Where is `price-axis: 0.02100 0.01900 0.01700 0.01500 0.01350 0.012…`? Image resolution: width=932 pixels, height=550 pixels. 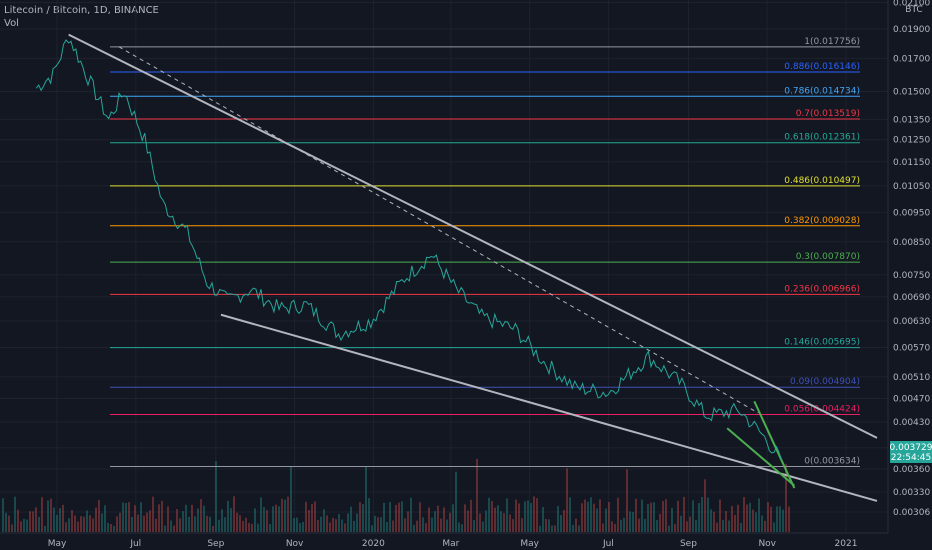 price-axis: 0.02100 0.01900 0.01700 0.01500 0.01350 0.012… is located at coordinates (911, 259).